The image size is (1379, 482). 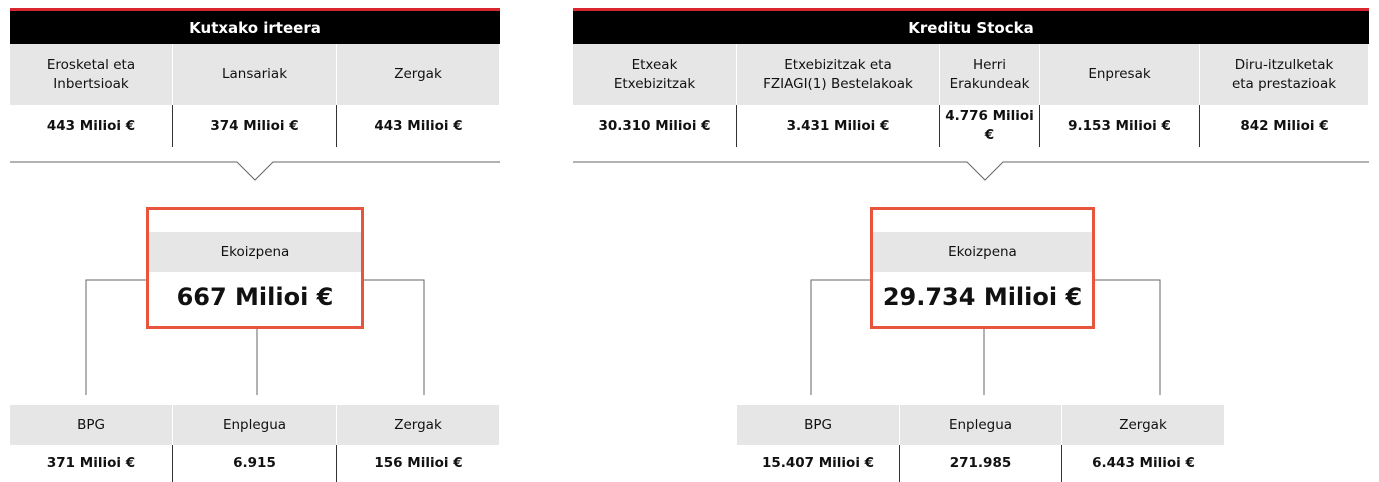 What do you see at coordinates (255, 296) in the screenshot?
I see `result-value: 667 Milioi €` at bounding box center [255, 296].